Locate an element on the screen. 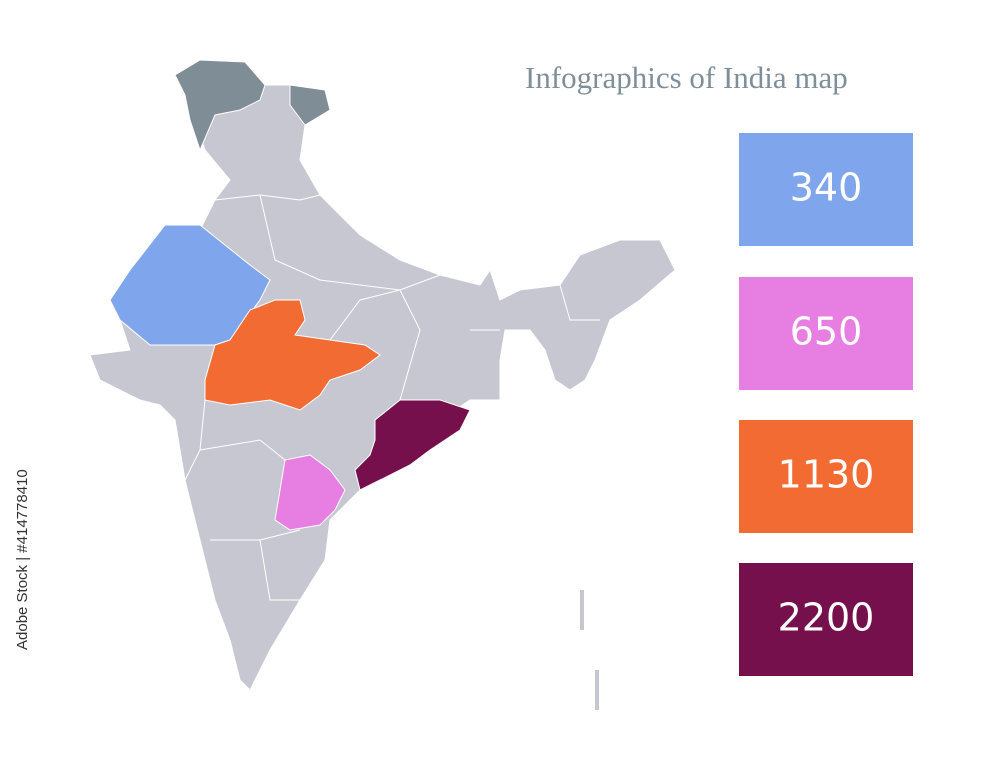 Image resolution: width=1000 pixels, height=757 pixels. value-label: 2200 is located at coordinates (826, 618).